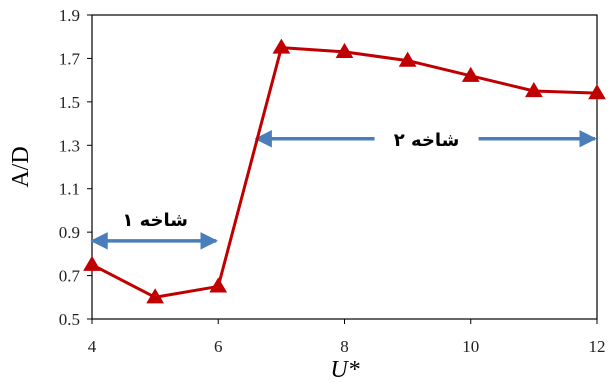 This screenshot has width=609, height=385. Describe the element at coordinates (69, 232) in the screenshot. I see `y-tick-label: 0.9` at that location.